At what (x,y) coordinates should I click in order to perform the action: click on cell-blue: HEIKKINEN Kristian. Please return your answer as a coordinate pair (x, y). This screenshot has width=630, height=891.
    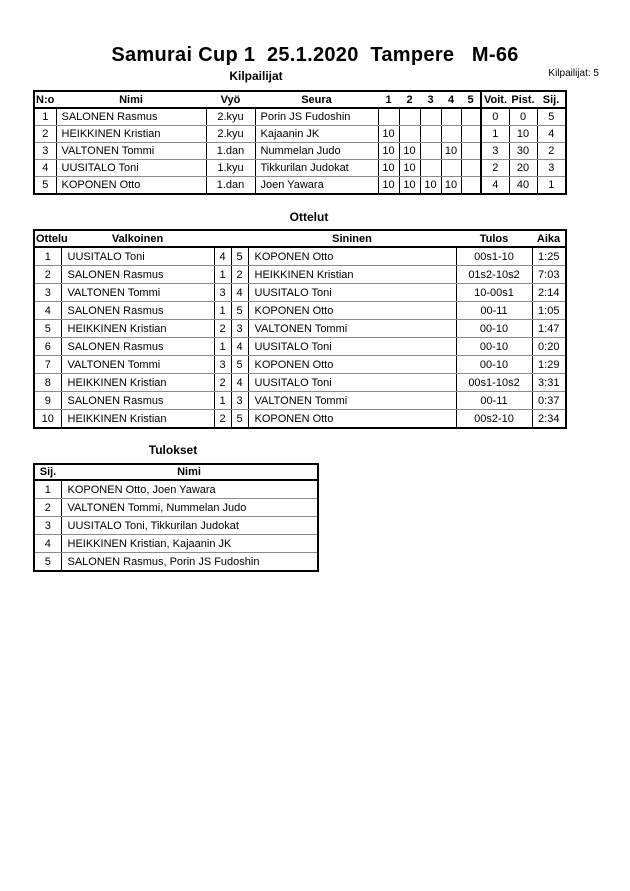
    Looking at the image, I should click on (352, 274).